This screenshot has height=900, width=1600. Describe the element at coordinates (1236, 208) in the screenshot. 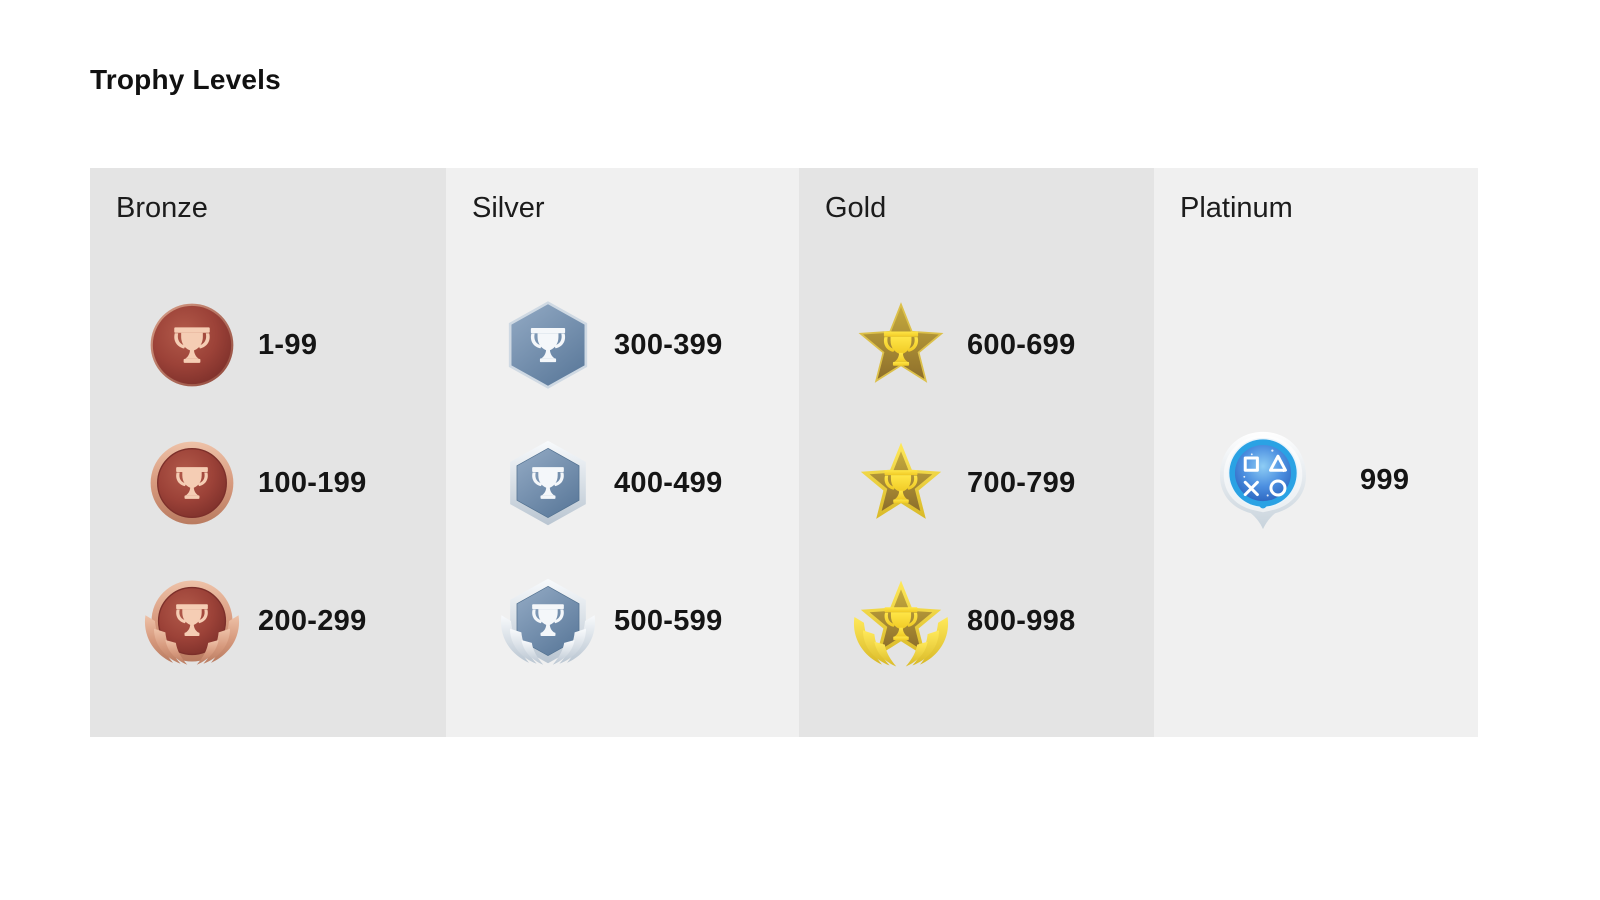

I see `column-header-platinum: Platinum` at that location.